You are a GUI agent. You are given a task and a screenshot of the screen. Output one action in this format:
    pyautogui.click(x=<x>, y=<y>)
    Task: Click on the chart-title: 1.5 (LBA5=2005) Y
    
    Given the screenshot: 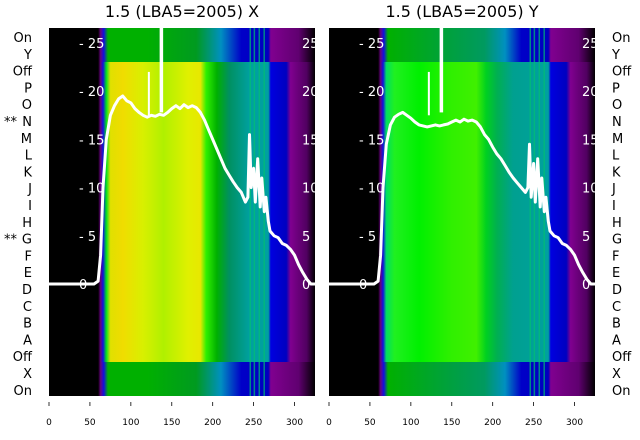 What is the action you would take?
    pyautogui.click(x=461, y=11)
    